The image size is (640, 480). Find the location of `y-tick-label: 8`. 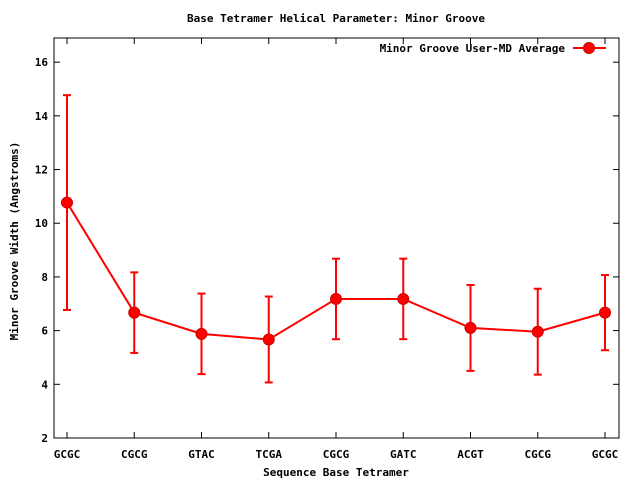

y-tick-label: 8 is located at coordinates (44, 277).